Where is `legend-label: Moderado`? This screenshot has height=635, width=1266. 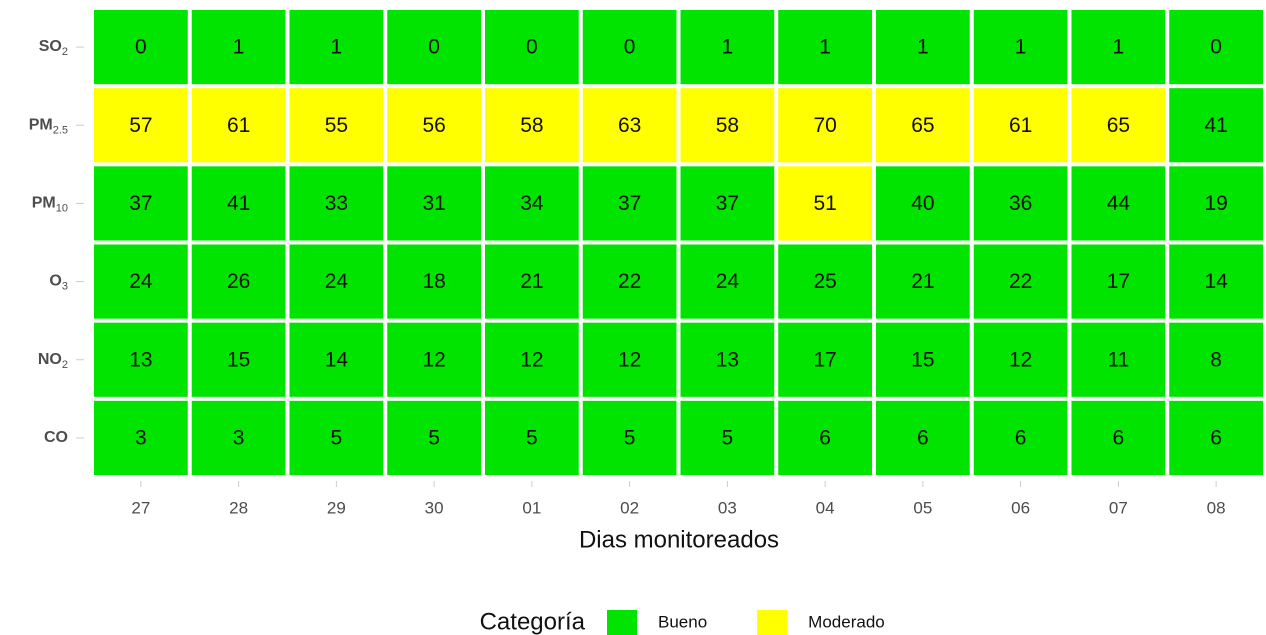 legend-label: Moderado is located at coordinates (846, 621).